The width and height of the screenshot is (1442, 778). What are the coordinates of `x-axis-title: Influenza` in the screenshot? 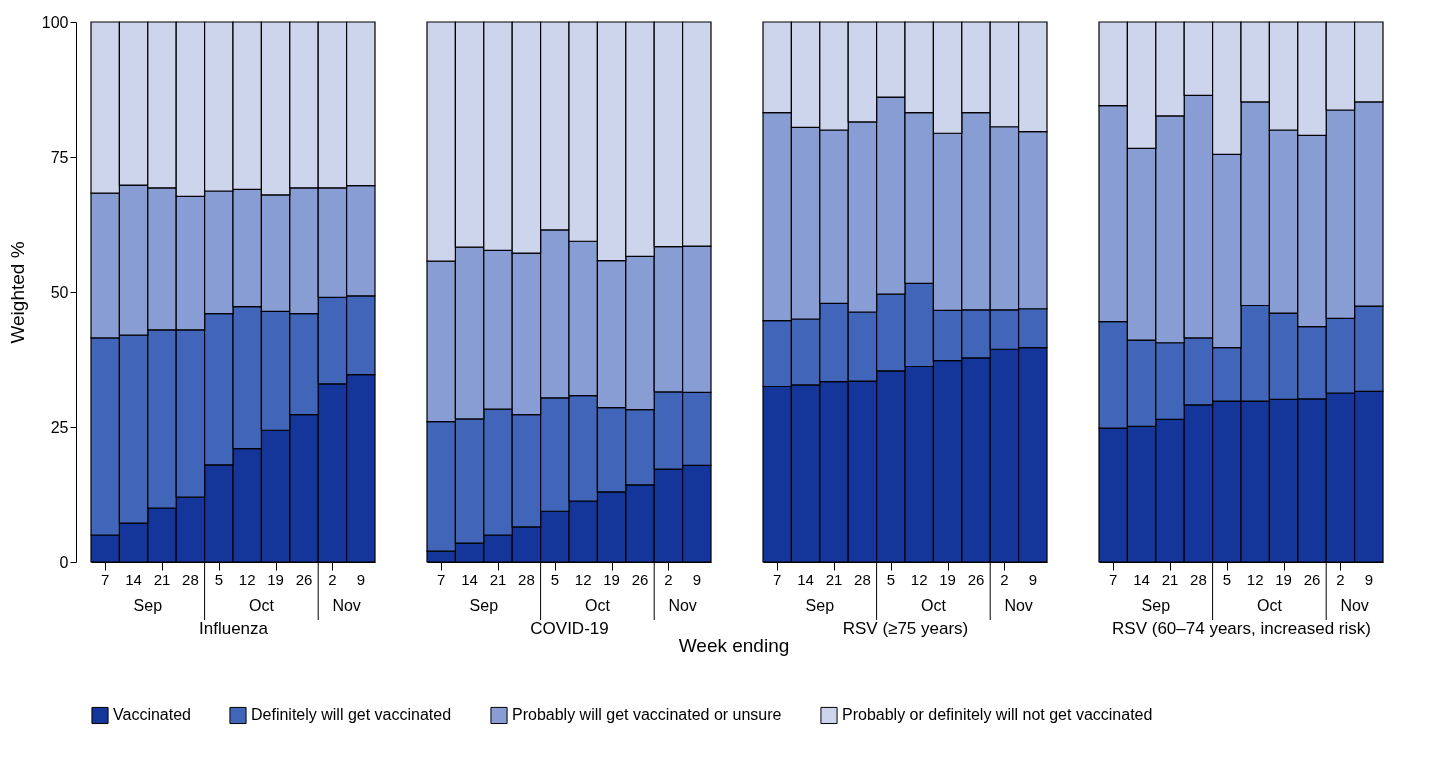 It's located at (234, 628).